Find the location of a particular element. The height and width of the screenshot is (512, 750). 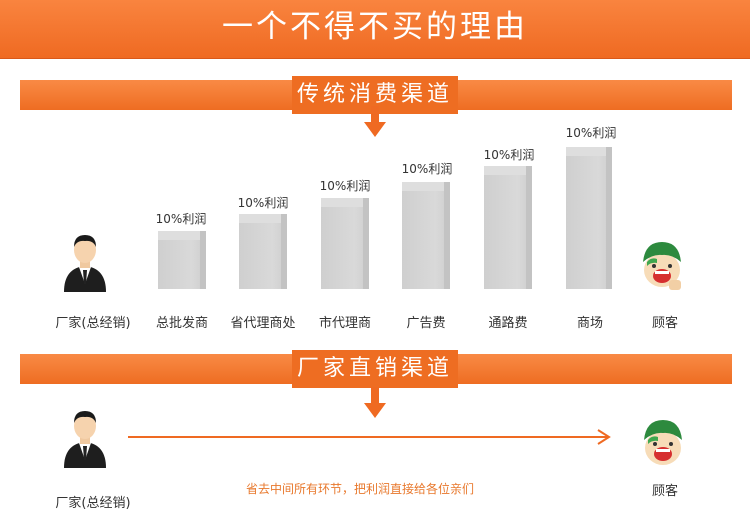

right-arrow-icon is located at coordinates (369, 437).